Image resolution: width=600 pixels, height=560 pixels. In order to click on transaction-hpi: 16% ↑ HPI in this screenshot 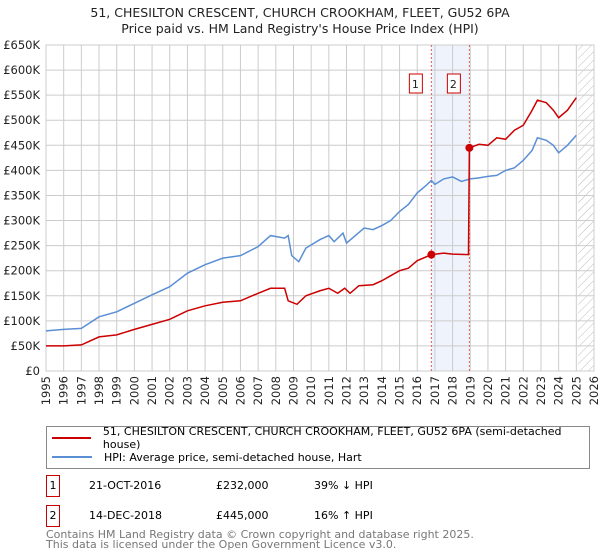, I will do `click(343, 515)`.